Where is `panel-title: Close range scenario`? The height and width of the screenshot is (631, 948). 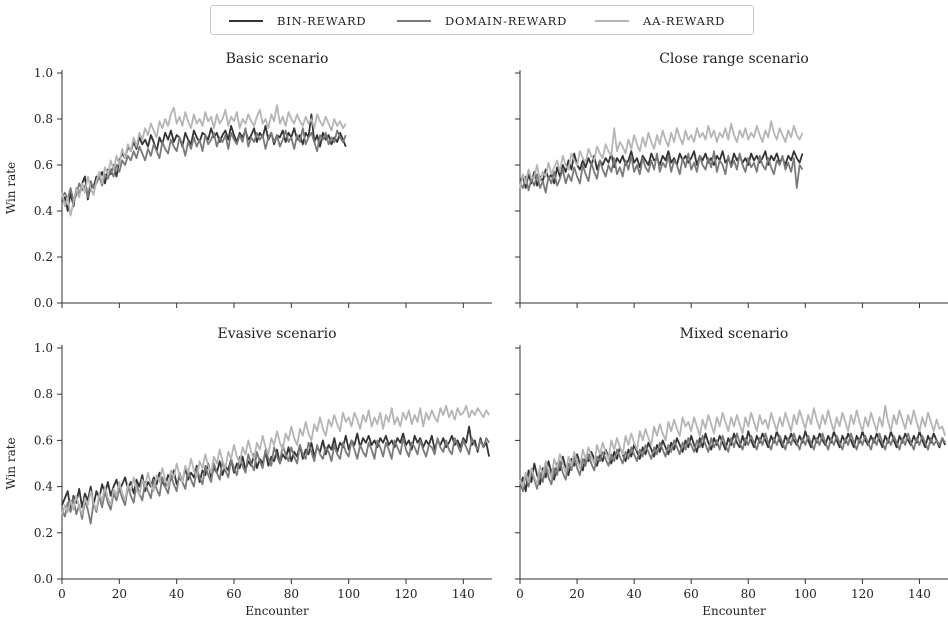 panel-title: Close range scenario is located at coordinates (734, 59).